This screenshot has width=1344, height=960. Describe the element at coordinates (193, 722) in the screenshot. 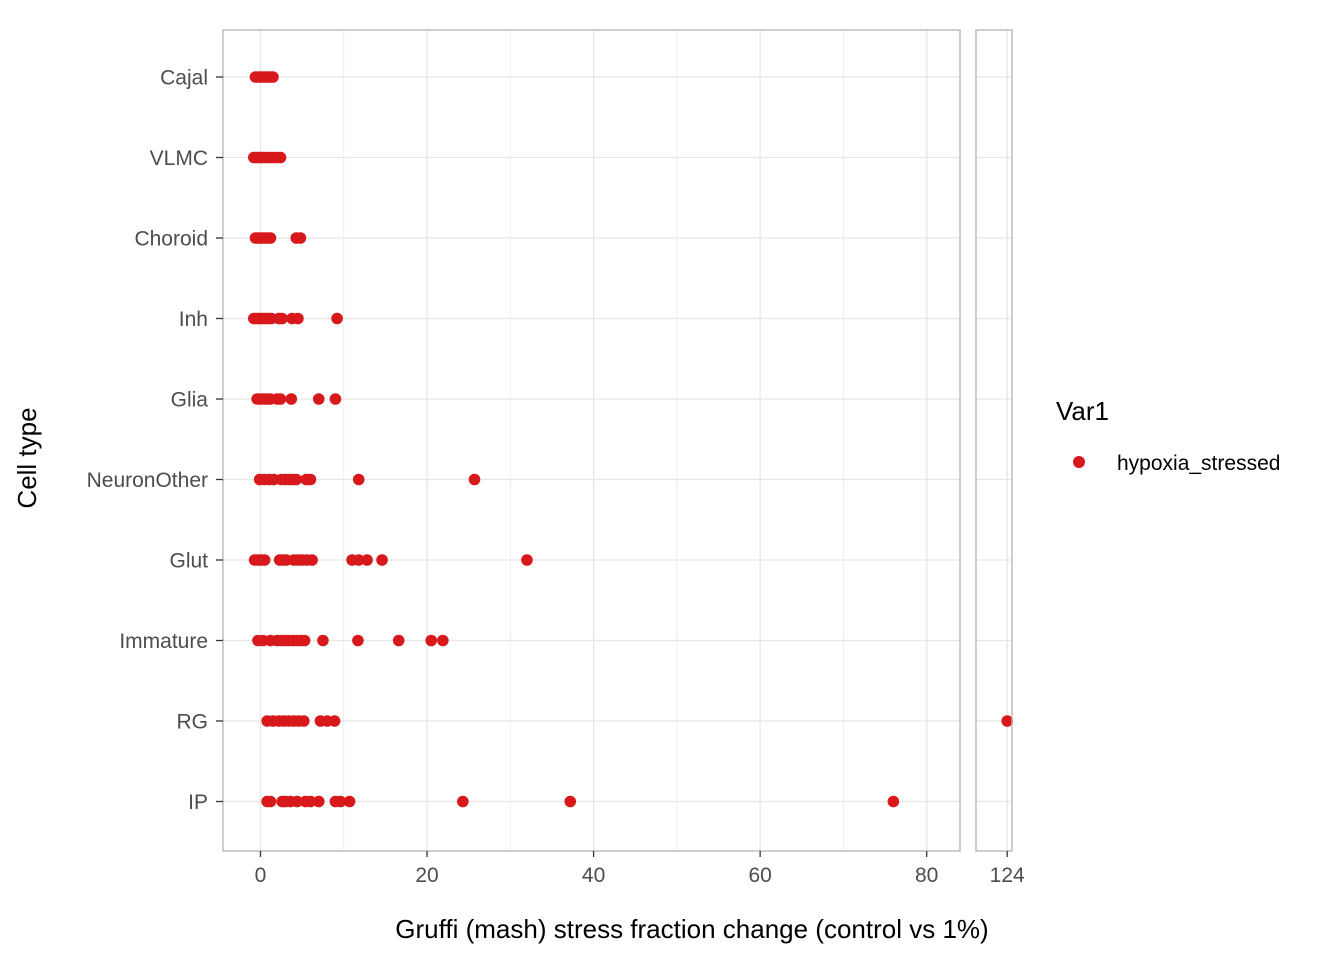

I see `y-tick-label: RG` at that location.